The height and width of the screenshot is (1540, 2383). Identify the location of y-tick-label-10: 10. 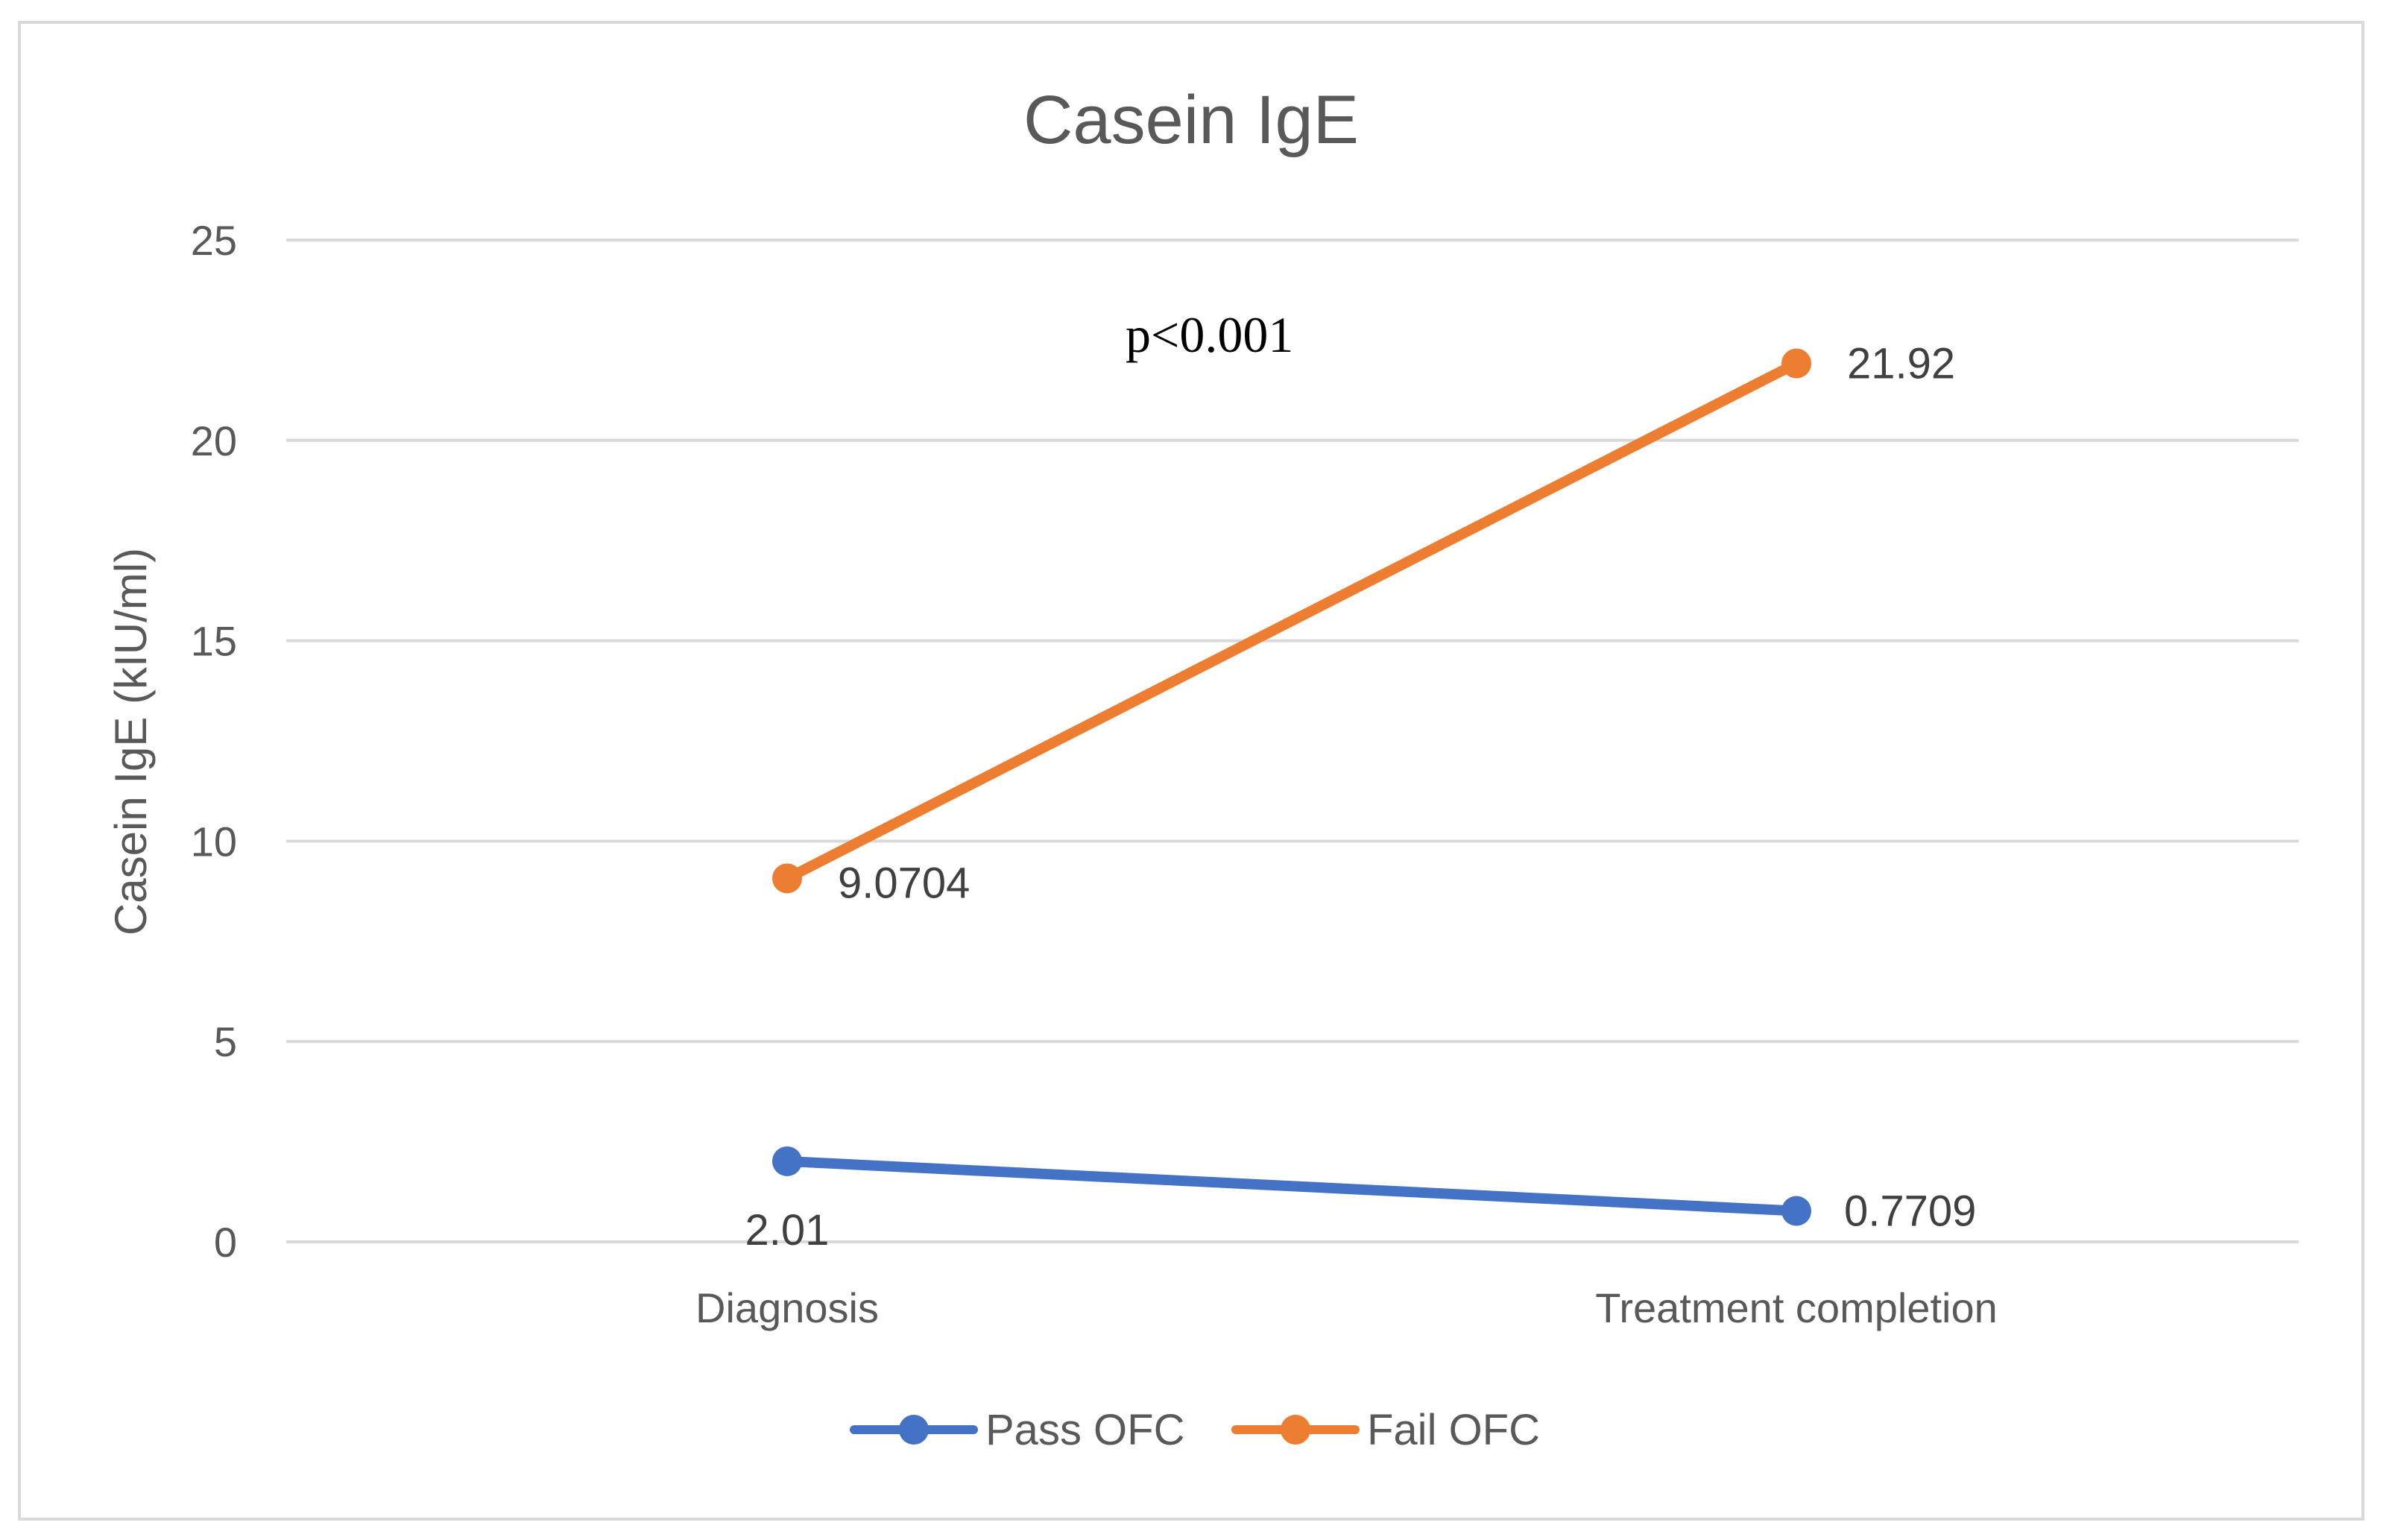
(214, 841).